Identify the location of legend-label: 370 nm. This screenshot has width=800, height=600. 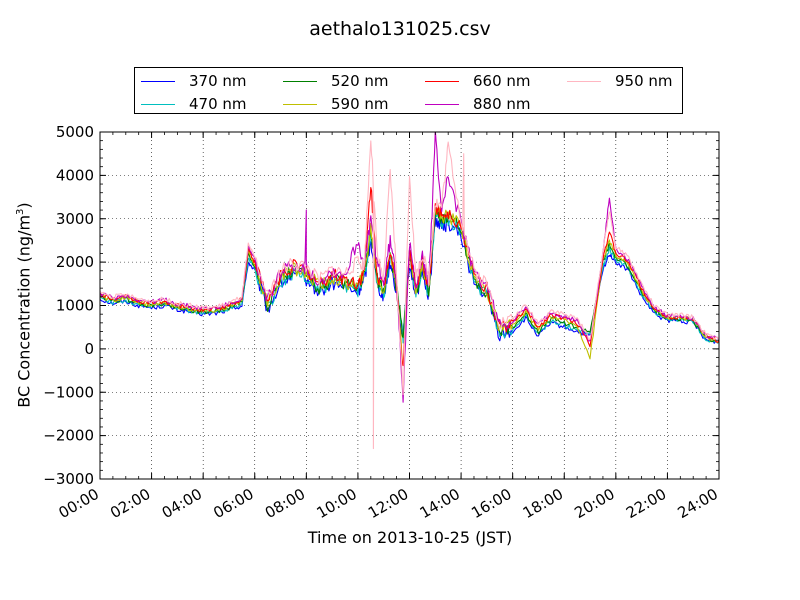
(218, 81).